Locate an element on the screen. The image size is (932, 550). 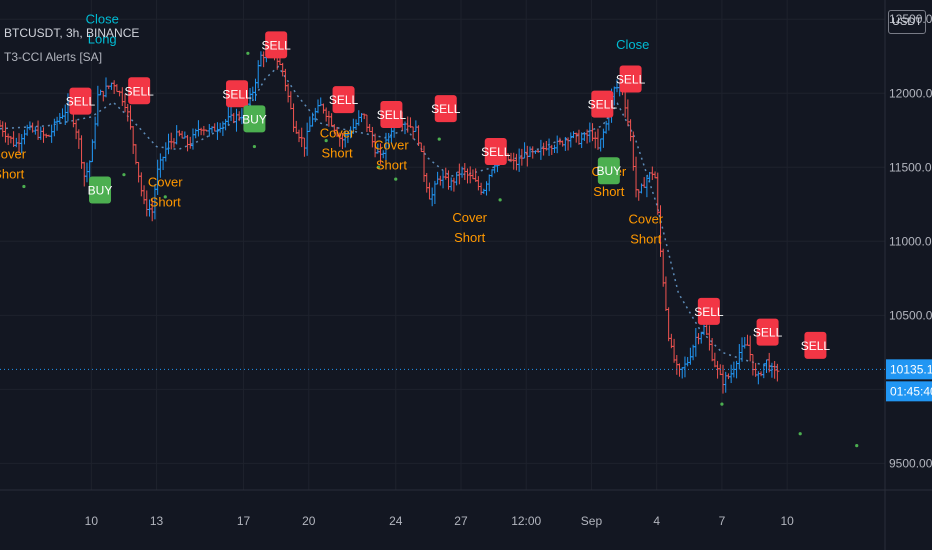
currency-button: USDT is located at coordinates (907, 22).